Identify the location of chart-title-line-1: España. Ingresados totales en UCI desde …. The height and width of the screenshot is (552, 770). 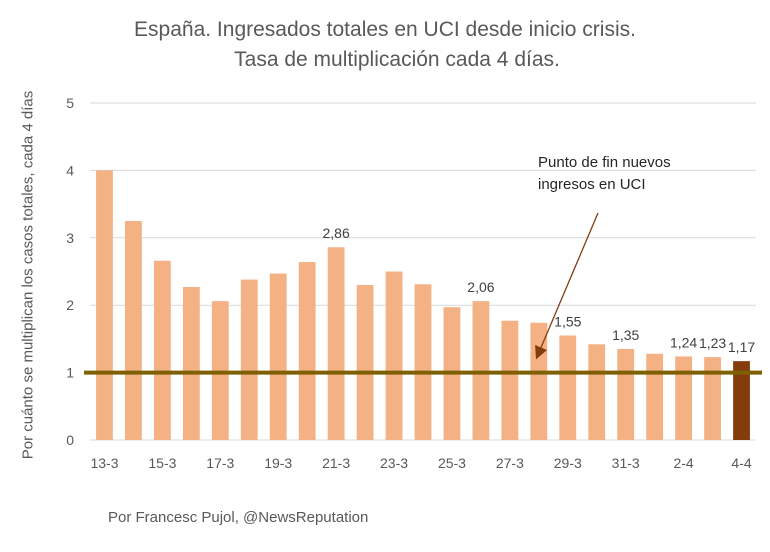
(385, 29).